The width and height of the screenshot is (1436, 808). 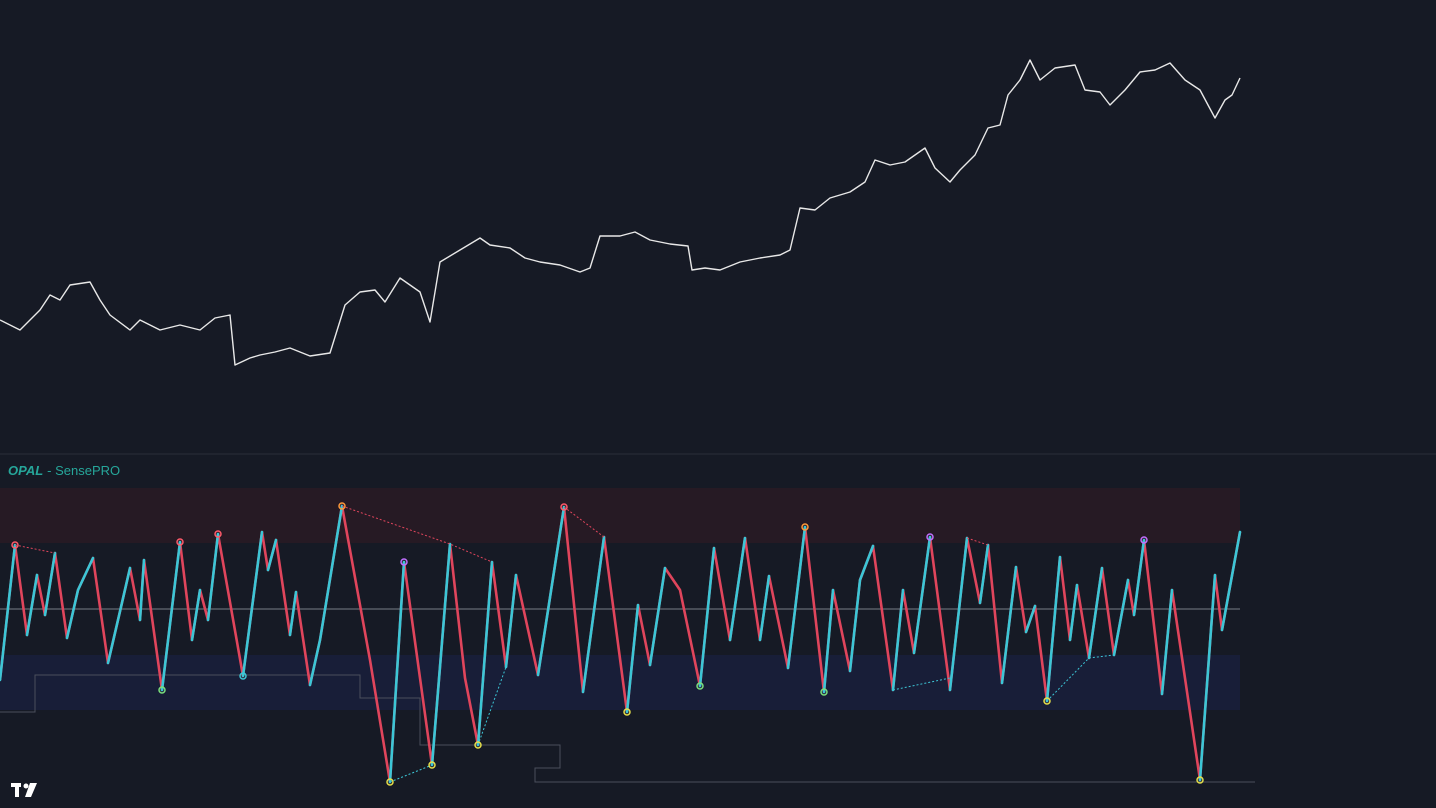 What do you see at coordinates (83, 470) in the screenshot?
I see `indicator-product: - SensePRO` at bounding box center [83, 470].